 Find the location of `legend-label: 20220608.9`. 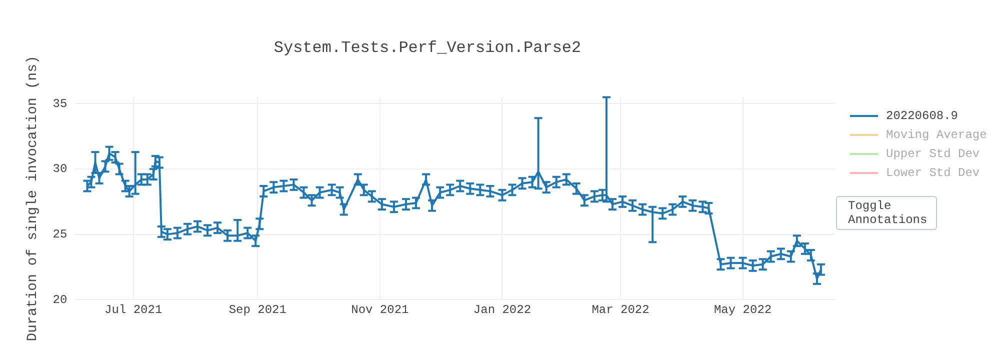

legend-label: 20220608.9 is located at coordinates (922, 115).